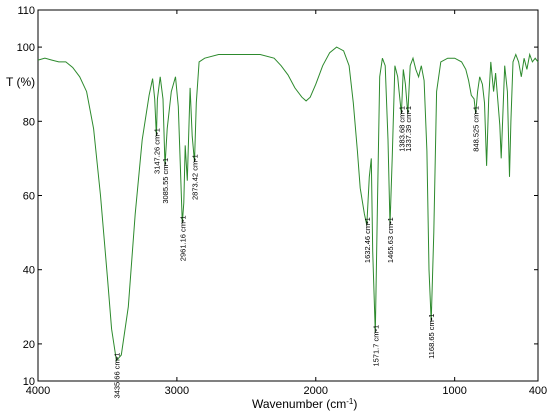  Describe the element at coordinates (454, 391) in the screenshot. I see `x-tick-label: 1000` at that location.